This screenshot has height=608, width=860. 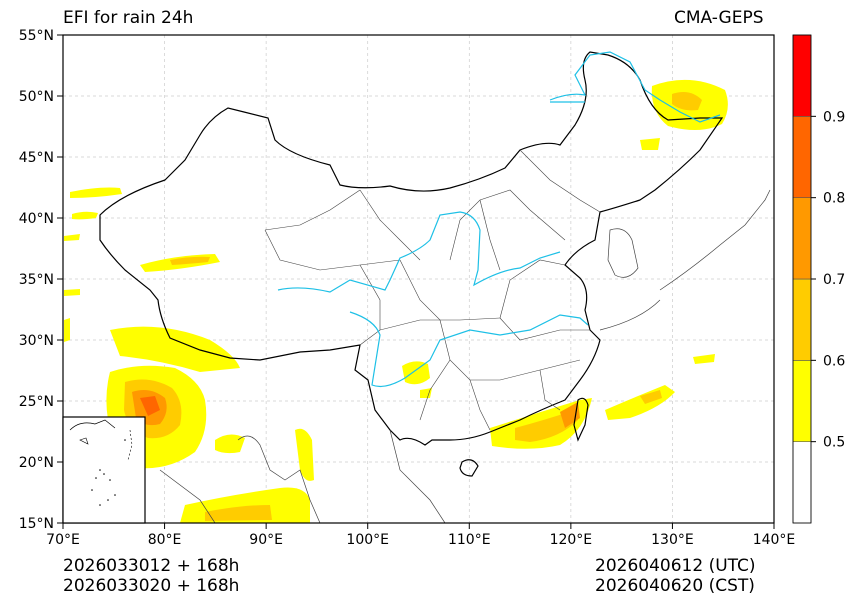 I want to click on efi-area-himalaya, so click(x=175, y=349).